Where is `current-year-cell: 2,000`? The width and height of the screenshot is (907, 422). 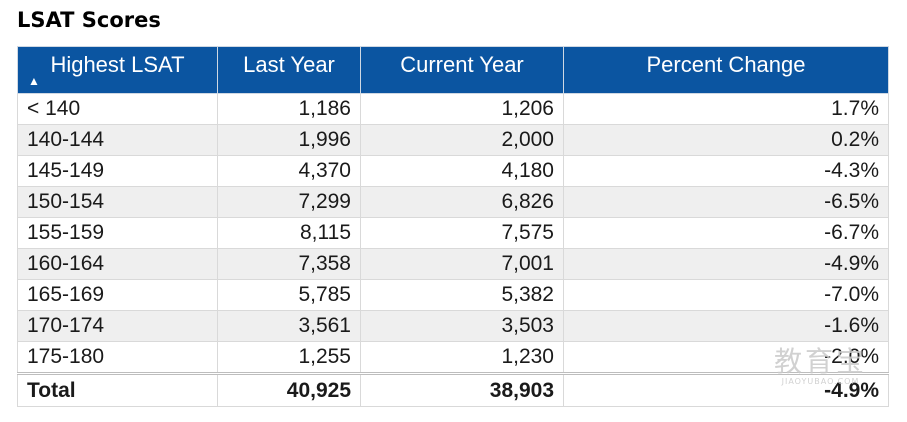 current-year-cell: 2,000 is located at coordinates (462, 140).